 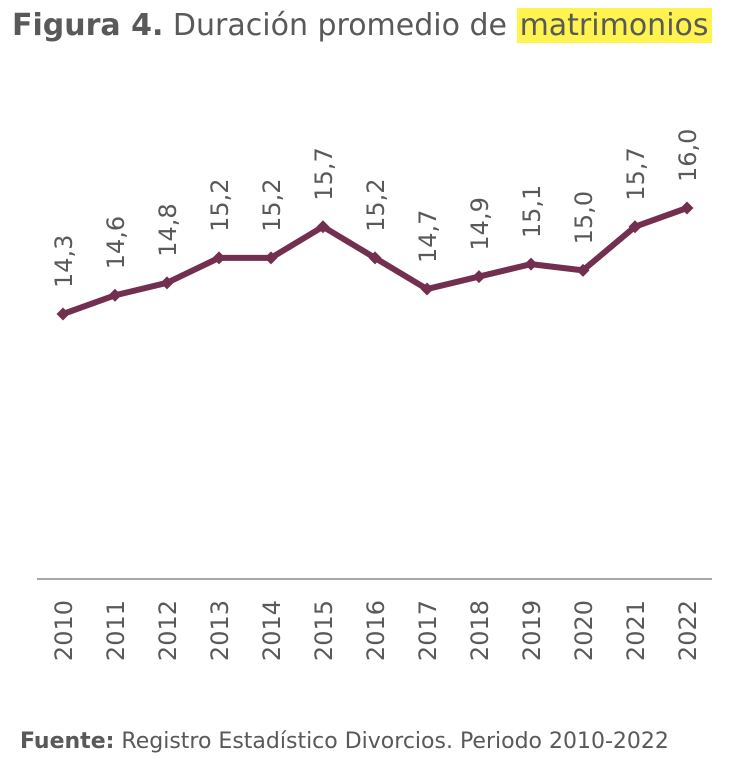 I want to click on x-tick-label: 2012, so click(x=168, y=630).